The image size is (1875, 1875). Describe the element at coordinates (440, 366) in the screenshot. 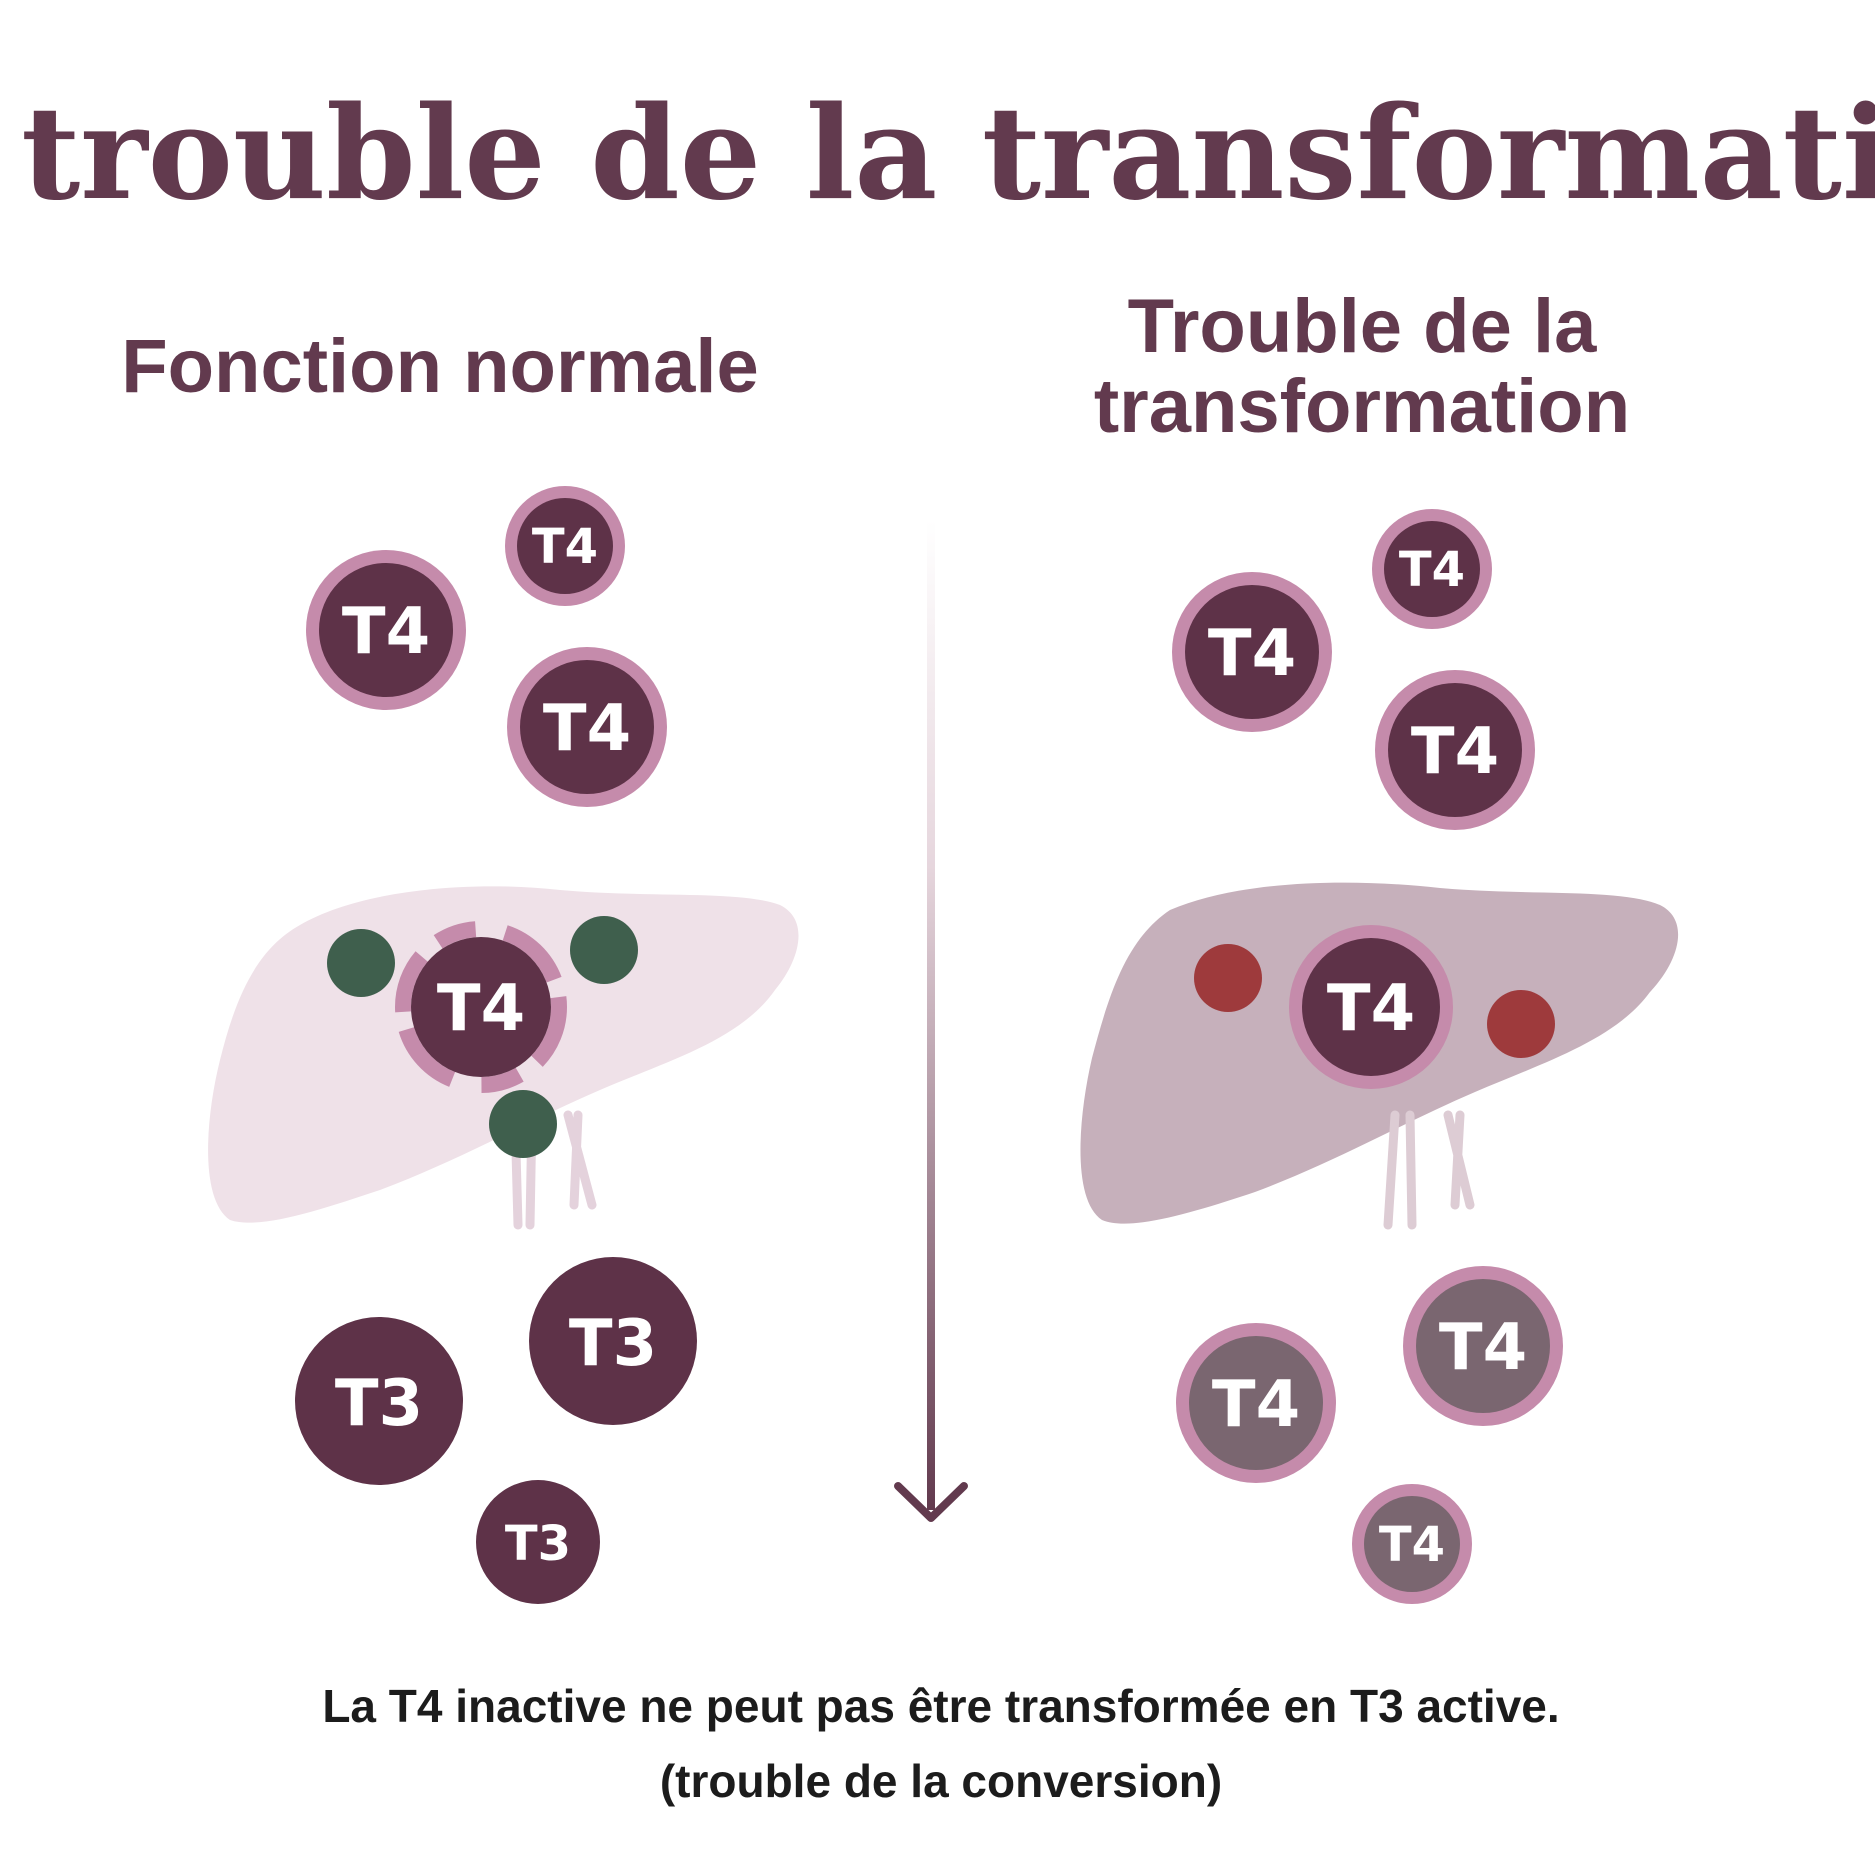

I see `left-heading: Fonction normale` at that location.